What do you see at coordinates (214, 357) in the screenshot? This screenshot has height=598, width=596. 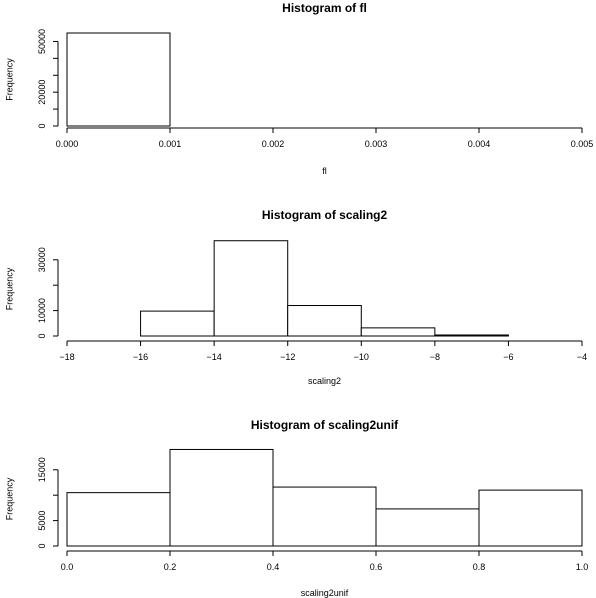 I see `x-tick-label: −14` at bounding box center [214, 357].